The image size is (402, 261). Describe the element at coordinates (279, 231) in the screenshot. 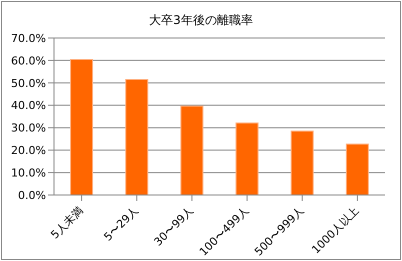

I see `x-tick-label: 500〜999人` at that location.